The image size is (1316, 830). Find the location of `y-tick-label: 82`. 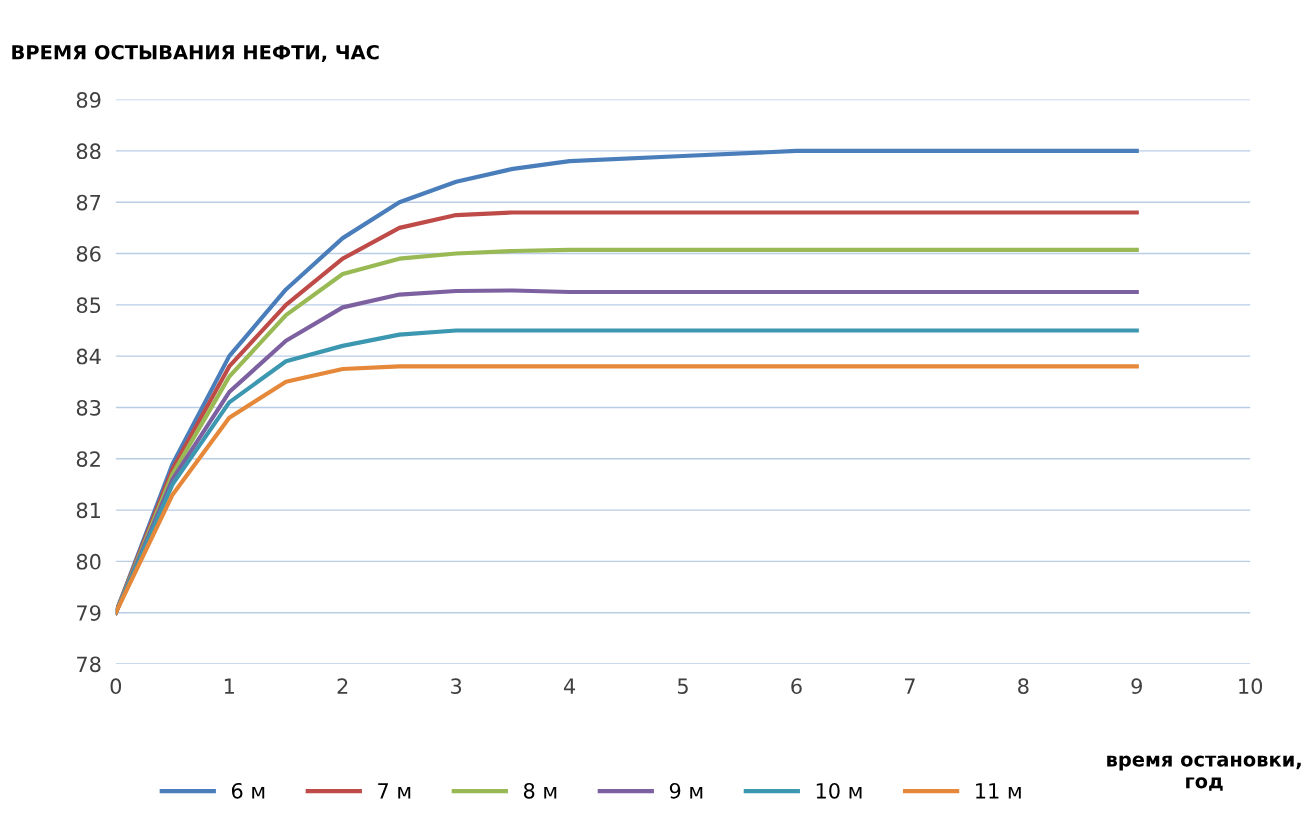

y-tick-label: 82 is located at coordinates (88, 459).